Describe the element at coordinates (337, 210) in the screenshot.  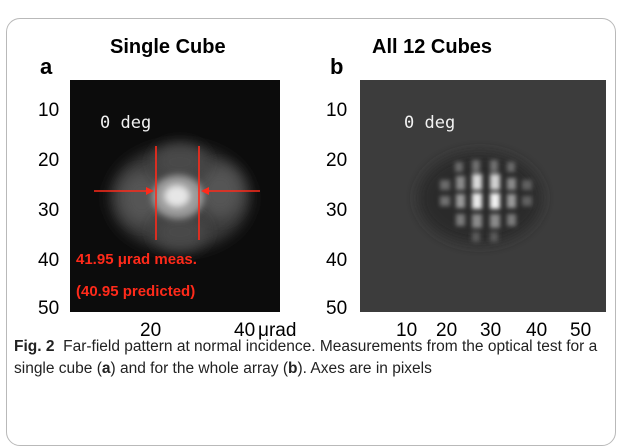
I see `panel-b-ytick: 30` at that location.